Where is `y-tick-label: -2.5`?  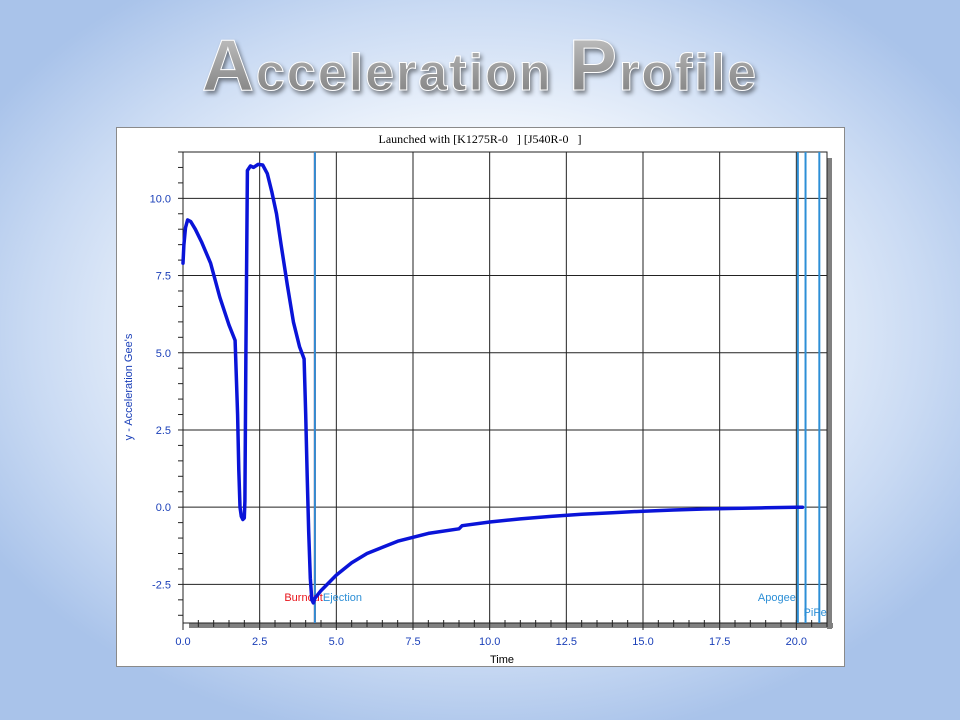 y-tick-label: -2.5 is located at coordinates (161, 585).